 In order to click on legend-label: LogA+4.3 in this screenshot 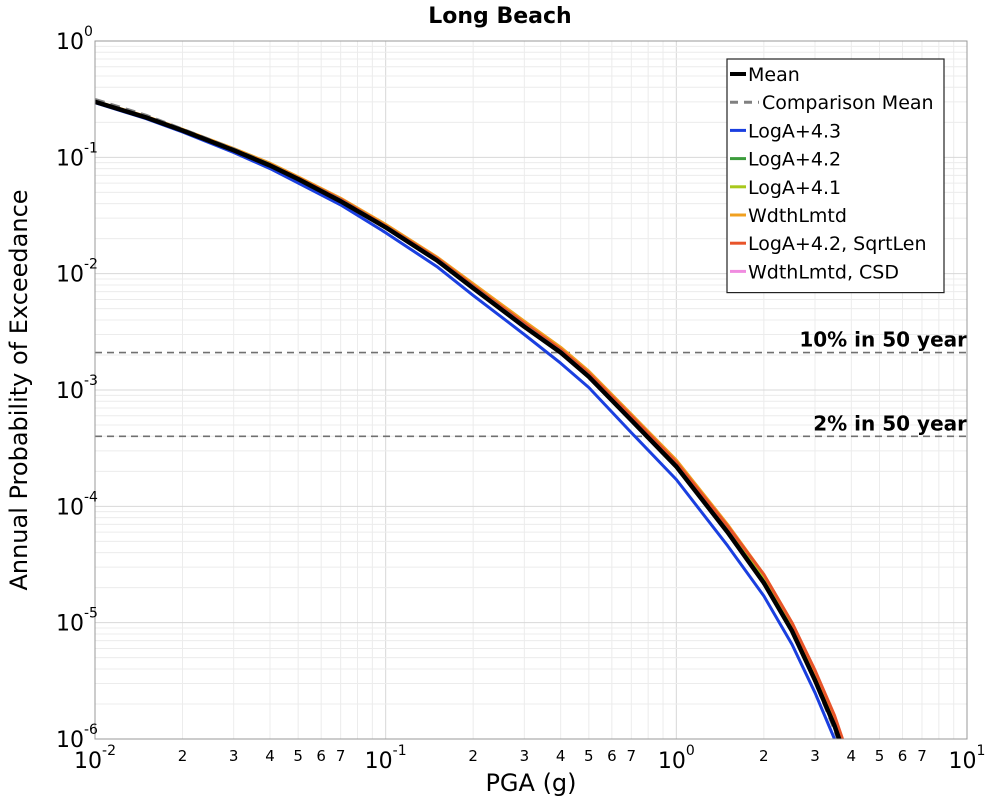, I will do `click(794, 131)`.